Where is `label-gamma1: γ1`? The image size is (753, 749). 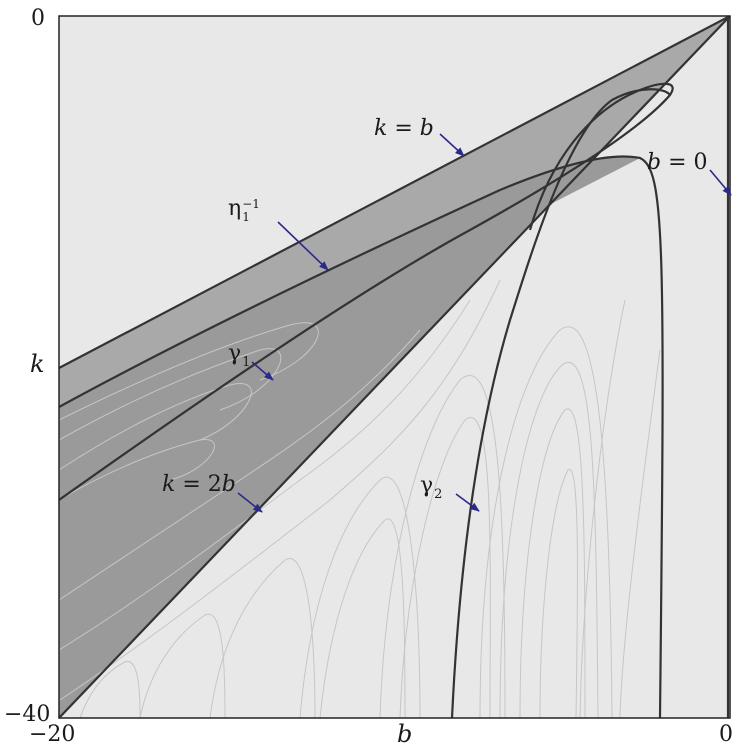
label-gamma1: γ1 is located at coordinates (239, 355).